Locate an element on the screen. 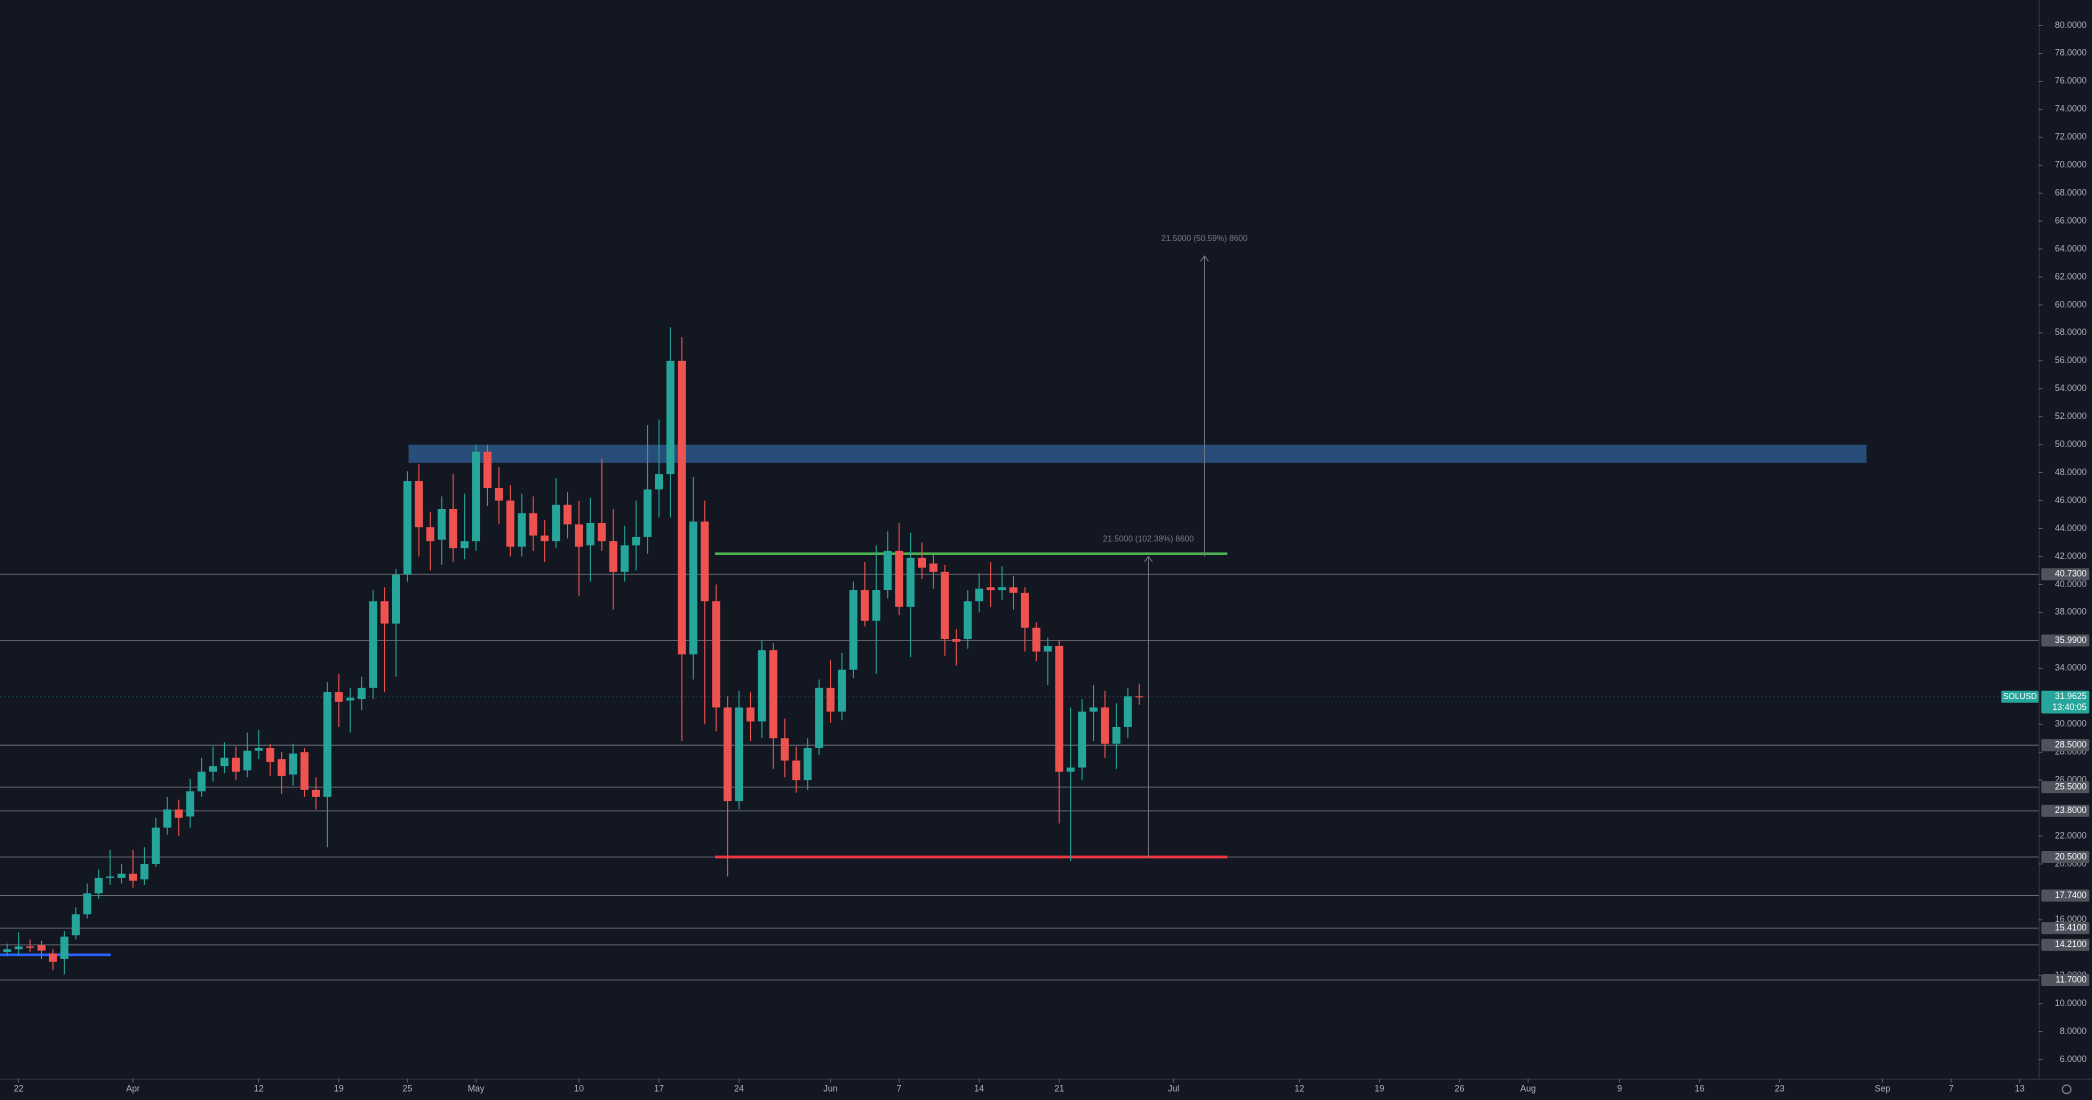 This screenshot has height=1100, width=2092. x-tick-label: 21 is located at coordinates (1059, 1089).